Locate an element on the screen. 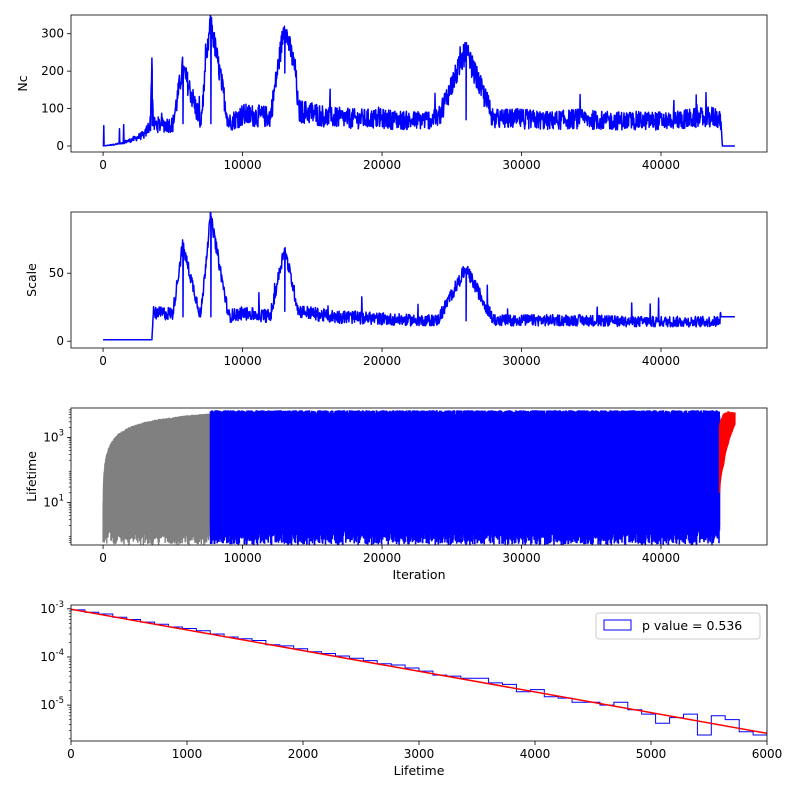 The image size is (800, 800). y-tick-label: 10⁻⁵ is located at coordinates (52, 704).